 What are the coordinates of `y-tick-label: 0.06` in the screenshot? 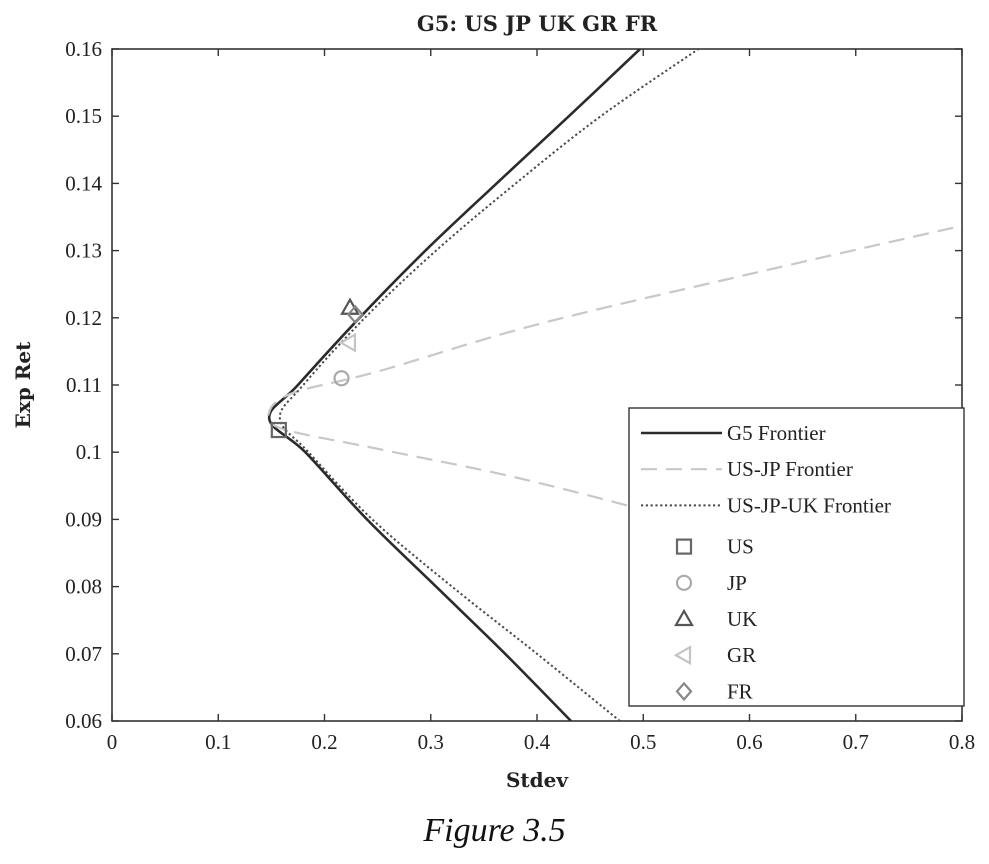 It's located at (83, 721).